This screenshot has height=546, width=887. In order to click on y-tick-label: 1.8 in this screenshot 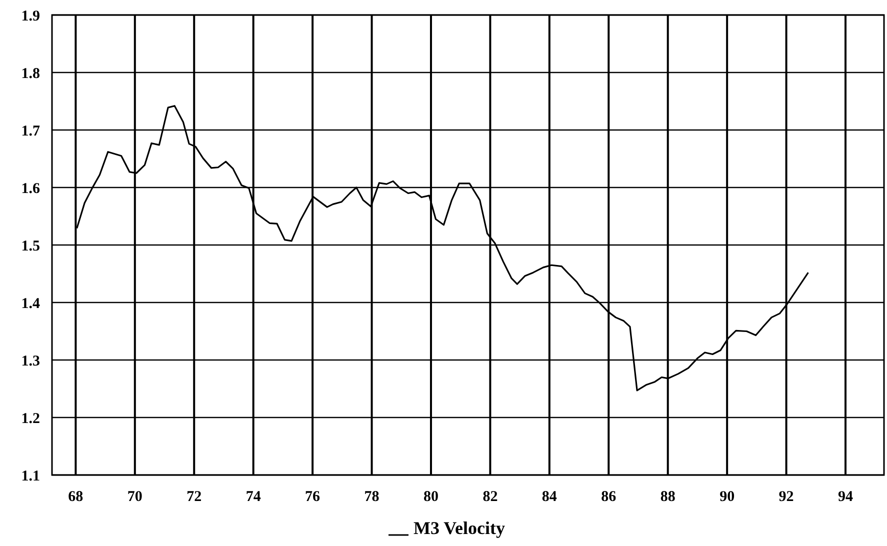, I will do `click(30, 74)`.